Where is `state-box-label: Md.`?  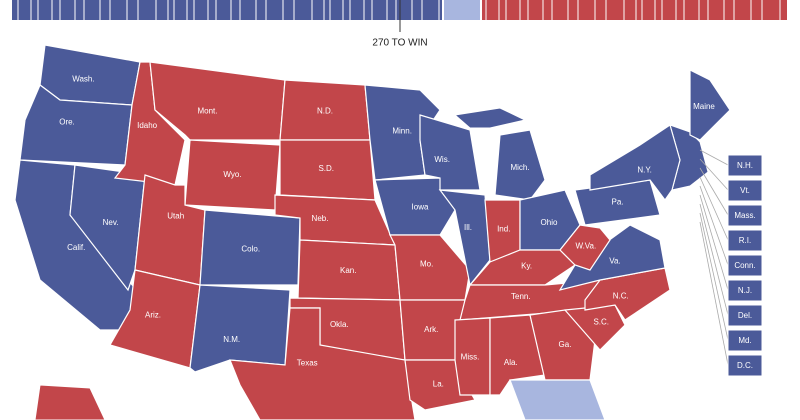 state-box-label: Md. is located at coordinates (744, 340).